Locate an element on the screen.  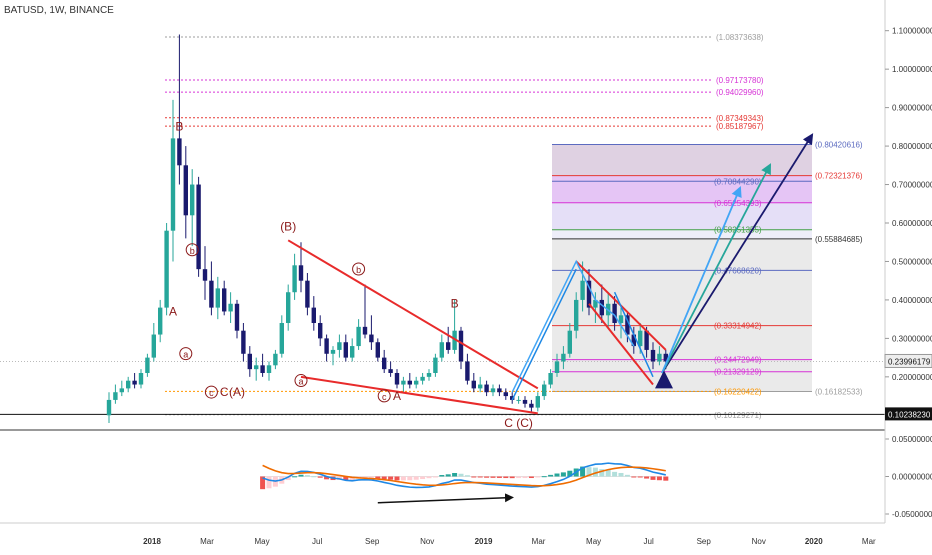
swing-path-blue is located at coordinates (573, 326).